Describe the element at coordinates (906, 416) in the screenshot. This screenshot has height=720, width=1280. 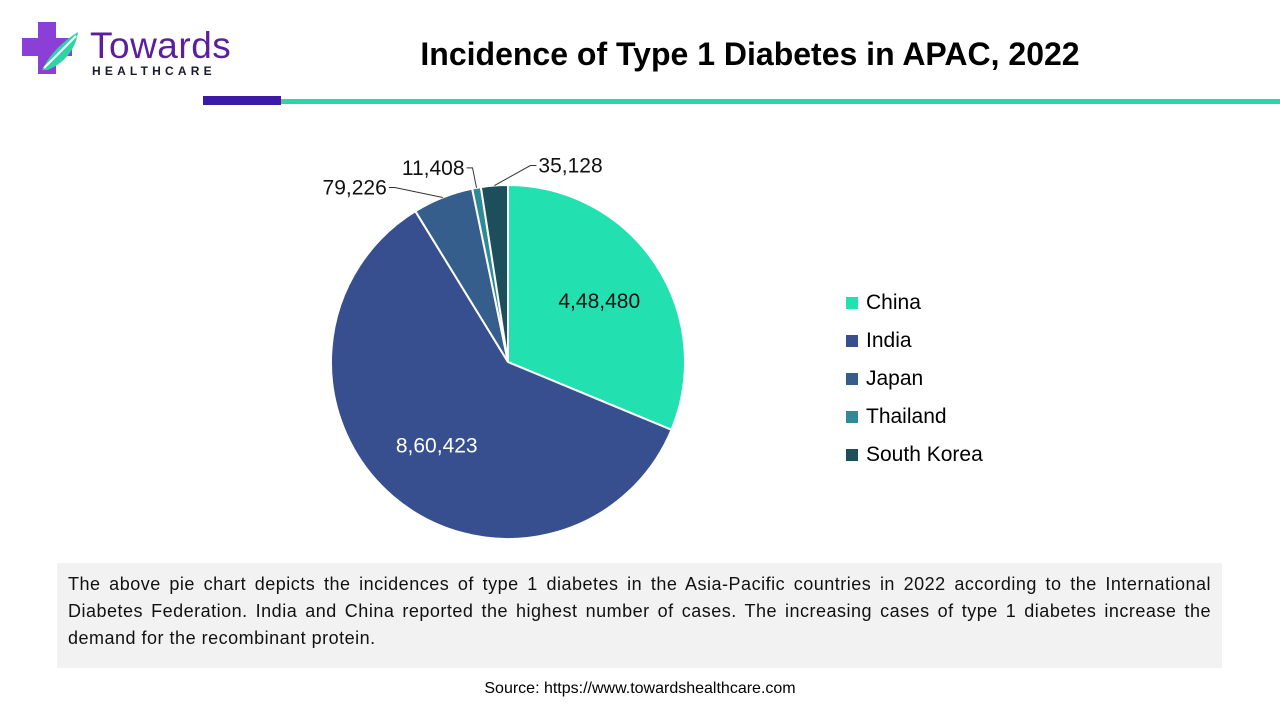
I see `legend-label: Thailand` at that location.